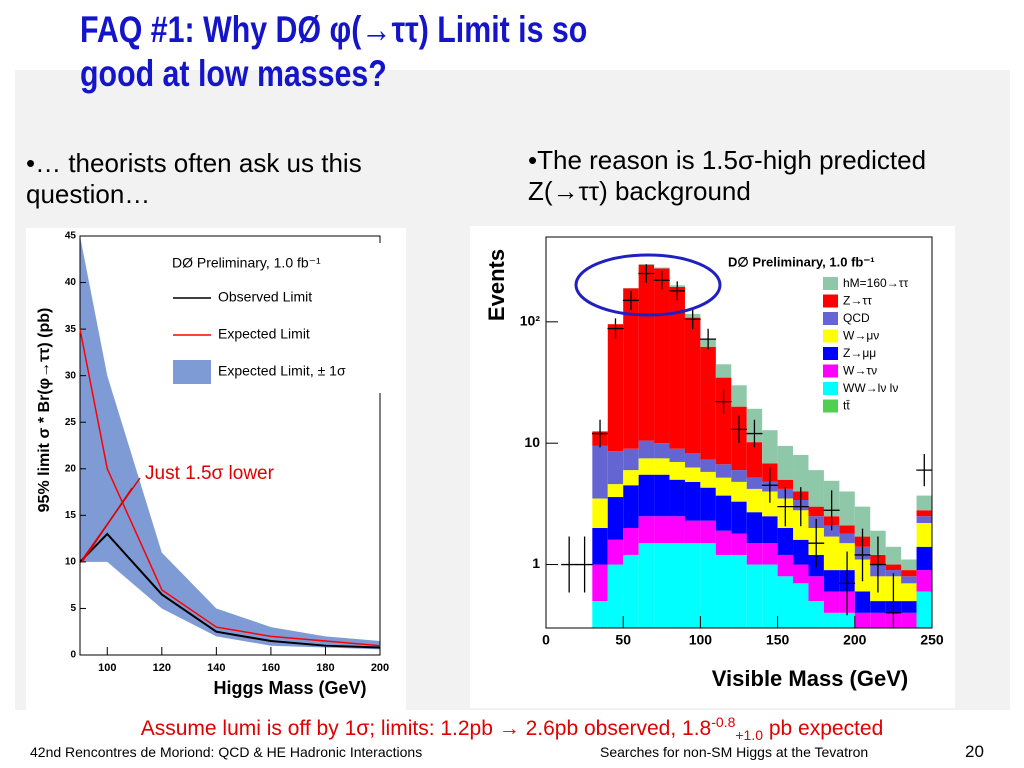  What do you see at coordinates (71, 329) in the screenshot?
I see `y-tick-label: 35` at bounding box center [71, 329].